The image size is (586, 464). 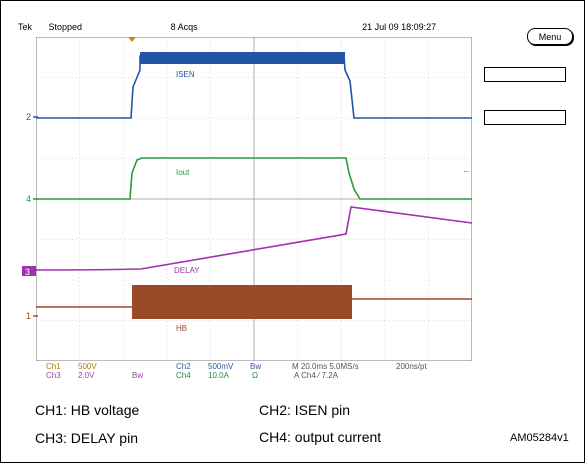 I want to click on ch4-ground-marker: 4, so click(x=32, y=199).